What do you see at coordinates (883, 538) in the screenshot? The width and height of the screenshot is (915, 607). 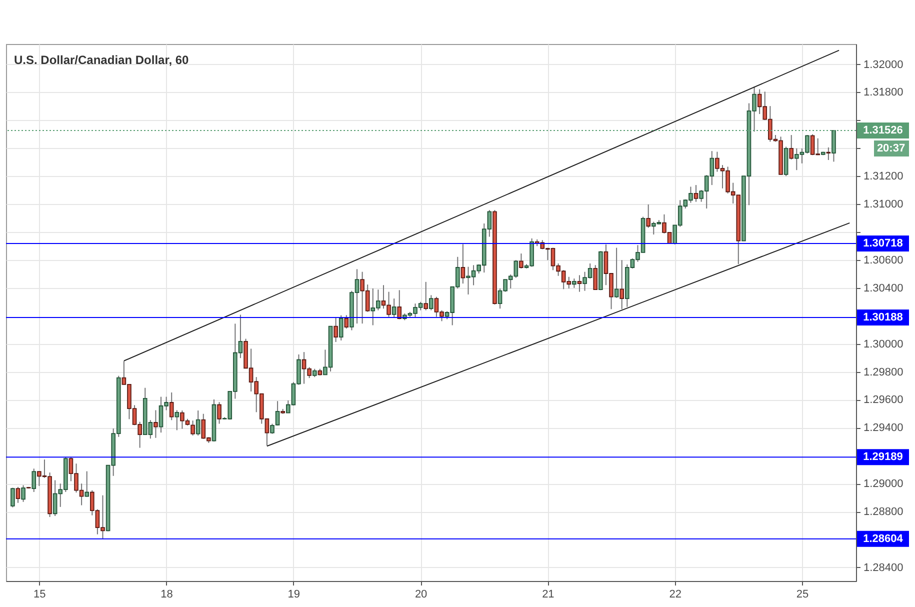 I see `ref-line-label: 1.28604` at bounding box center [883, 538].